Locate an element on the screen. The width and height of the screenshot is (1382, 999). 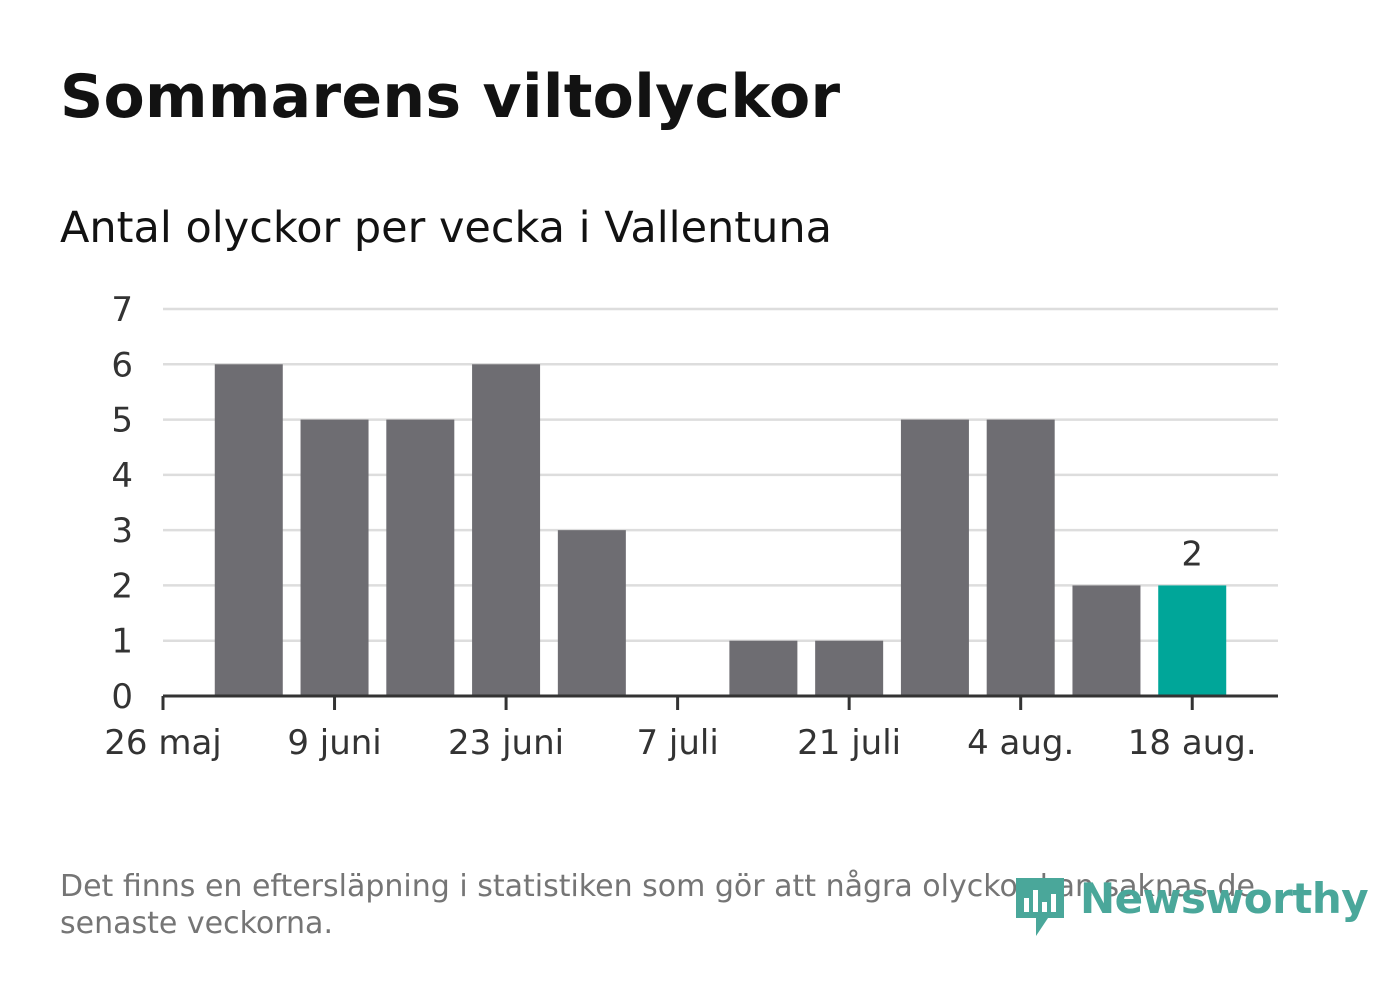
y-tick-label: 1 is located at coordinates (122, 642).